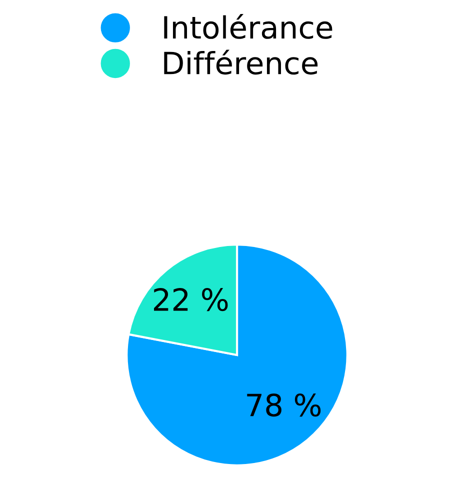 The image size is (455, 491). What do you see at coordinates (241, 62) in the screenshot?
I see `legend-label: Différence` at bounding box center [241, 62].